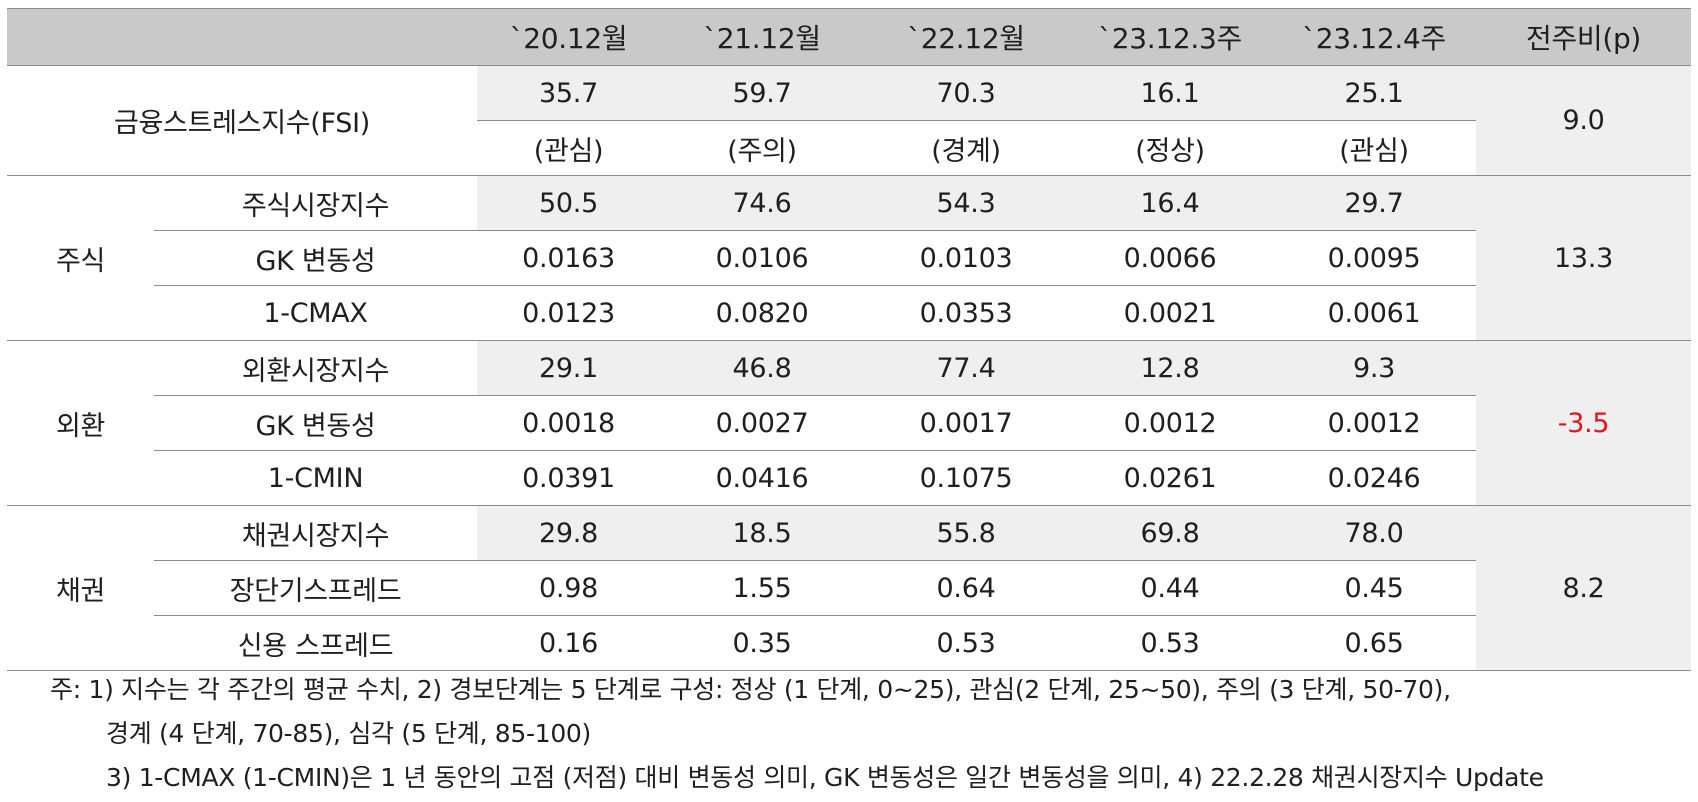  What do you see at coordinates (1170, 258) in the screenshot?
I see `cell-value: 0.0066` at bounding box center [1170, 258].